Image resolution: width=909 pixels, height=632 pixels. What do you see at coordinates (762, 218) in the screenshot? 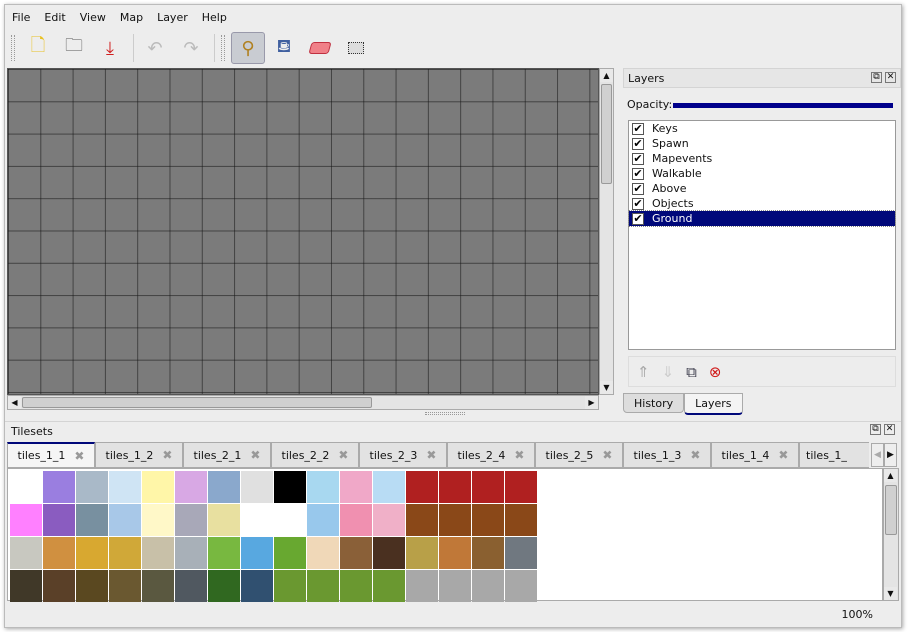
I see `layer-item: ✔ Ground` at bounding box center [762, 218].